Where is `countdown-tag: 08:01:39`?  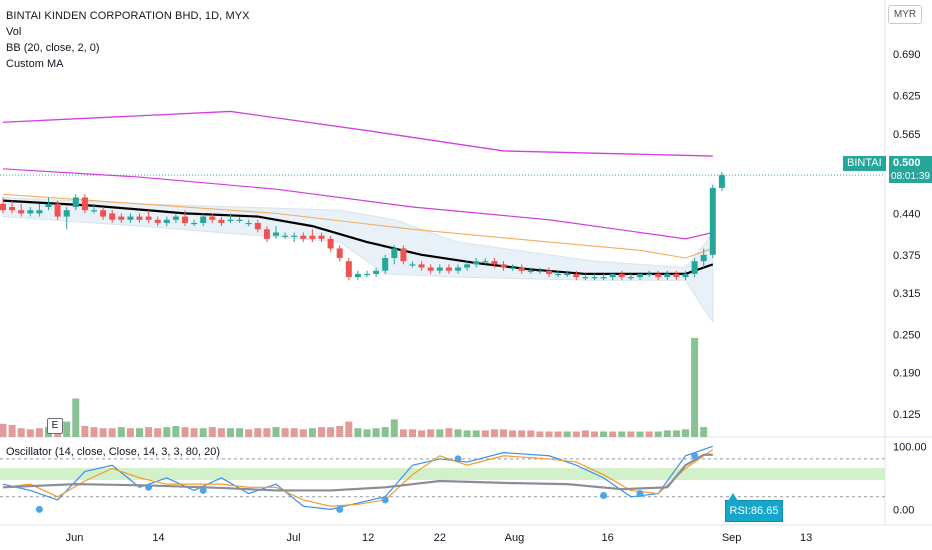
countdown-tag: 08:01:39 is located at coordinates (910, 176).